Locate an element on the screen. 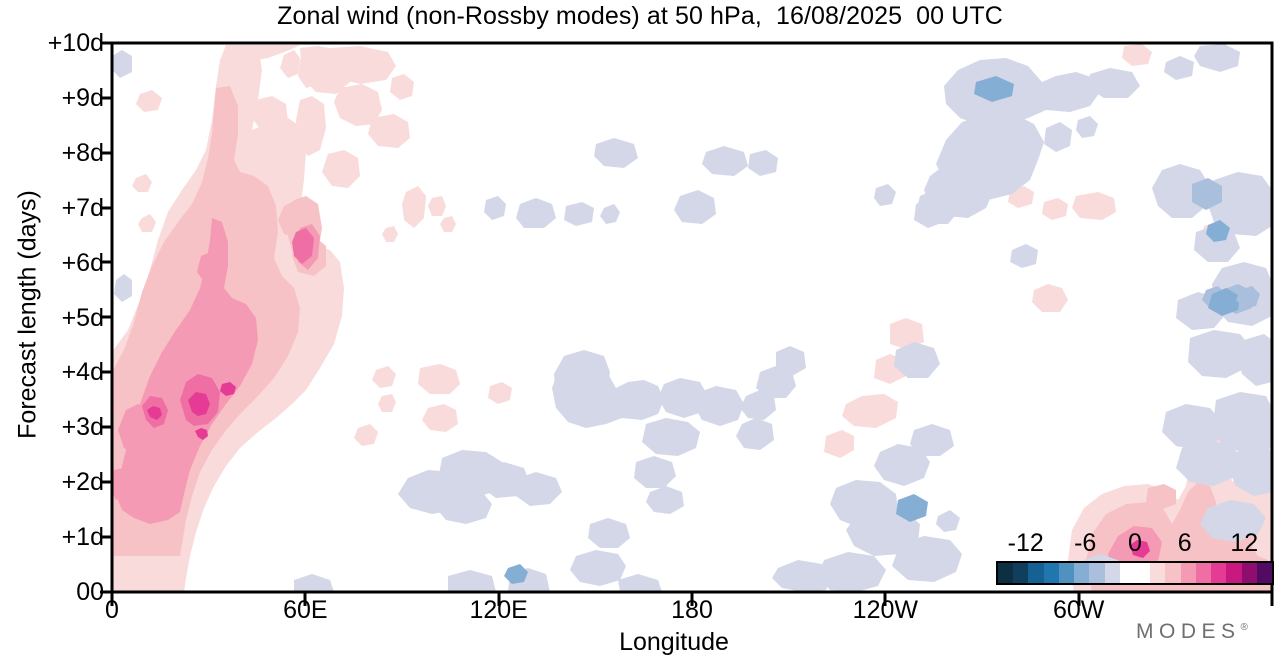 This screenshot has width=1280, height=664. y-tick-5: +5d is located at coordinates (82, 317).